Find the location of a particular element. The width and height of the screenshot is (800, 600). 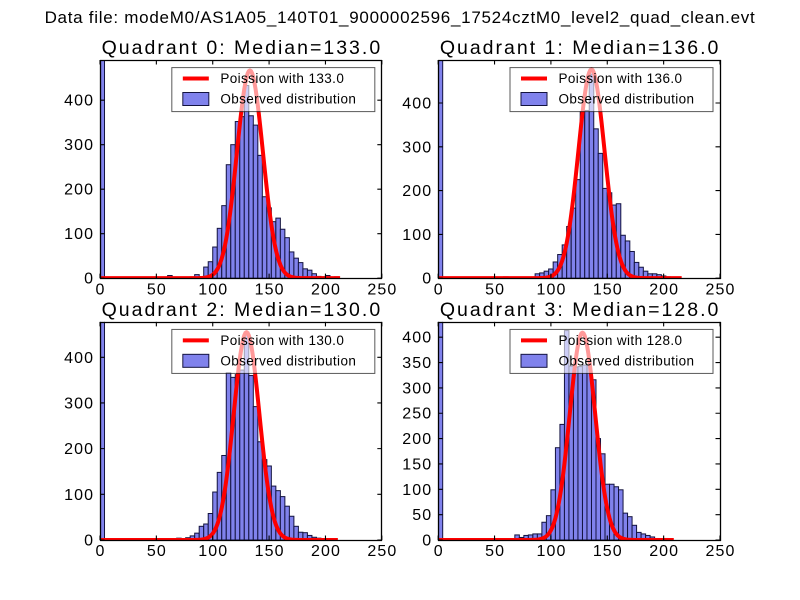

svg-text: Quadrant 3: Median=128.0 is located at coordinates (580, 310).